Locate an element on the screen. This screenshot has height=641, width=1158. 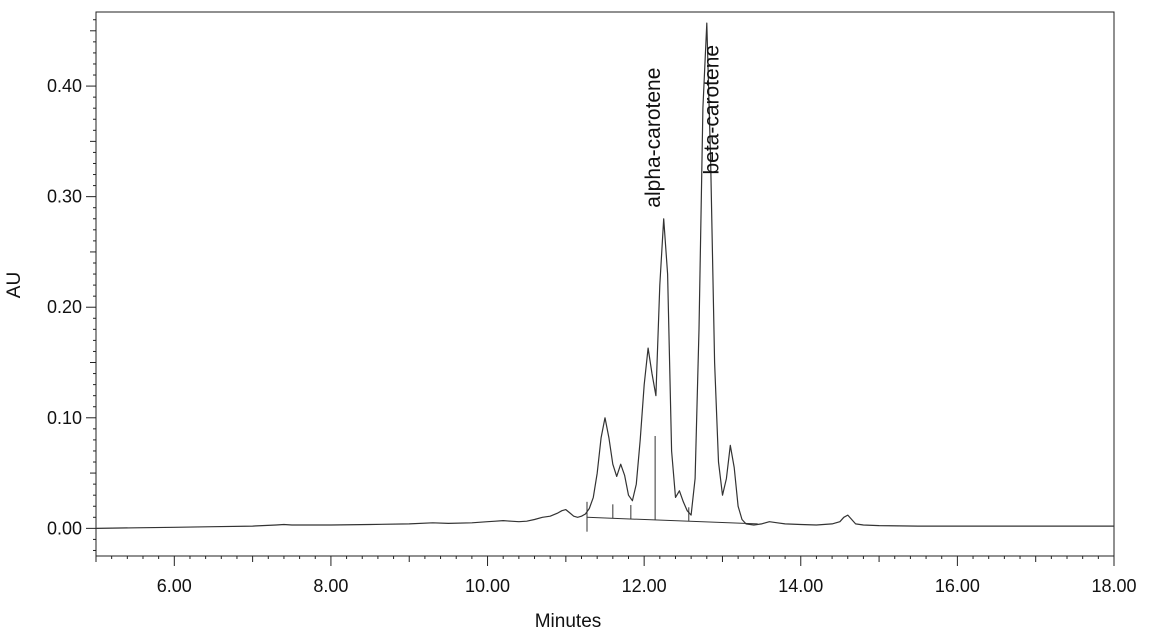
baseline-line is located at coordinates (672, 520).